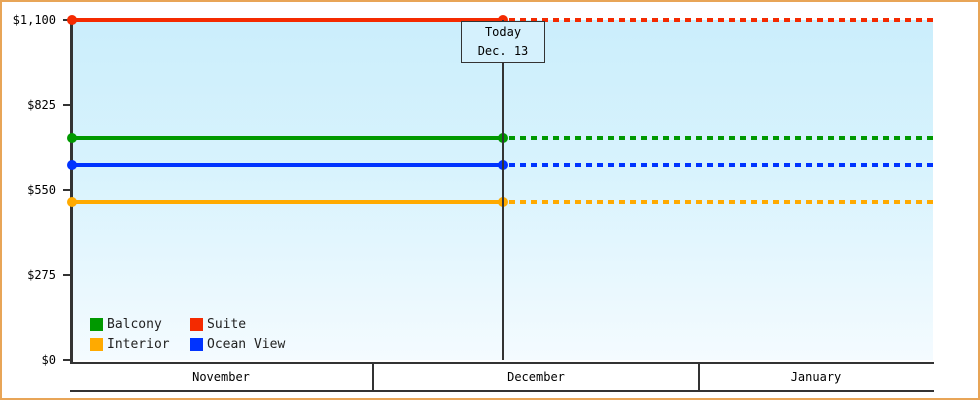 This screenshot has height=400, width=980. I want to click on x-axis-month-december: December, so click(535, 377).